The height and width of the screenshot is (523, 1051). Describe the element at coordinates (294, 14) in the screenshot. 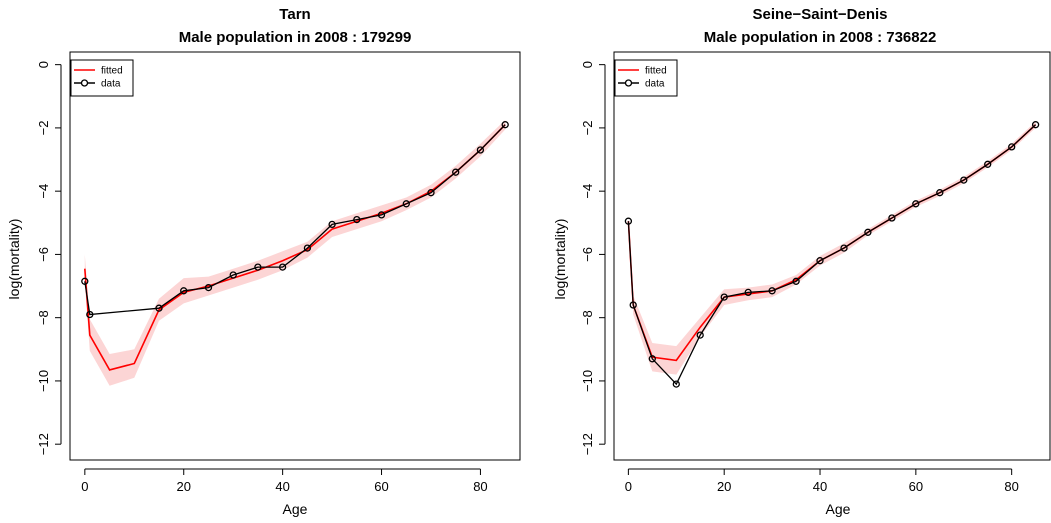

I see `chart-title: Tarn` at that location.